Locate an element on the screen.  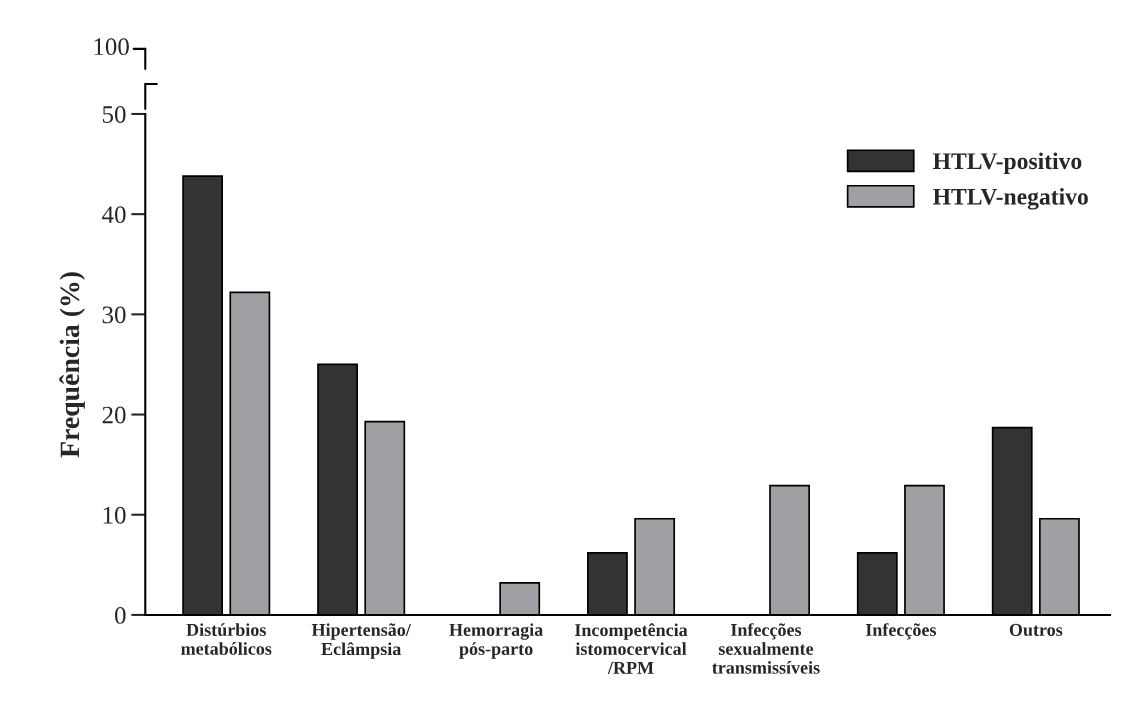
x-tick-label: Hemorragia pós-parto is located at coordinates (496, 641).